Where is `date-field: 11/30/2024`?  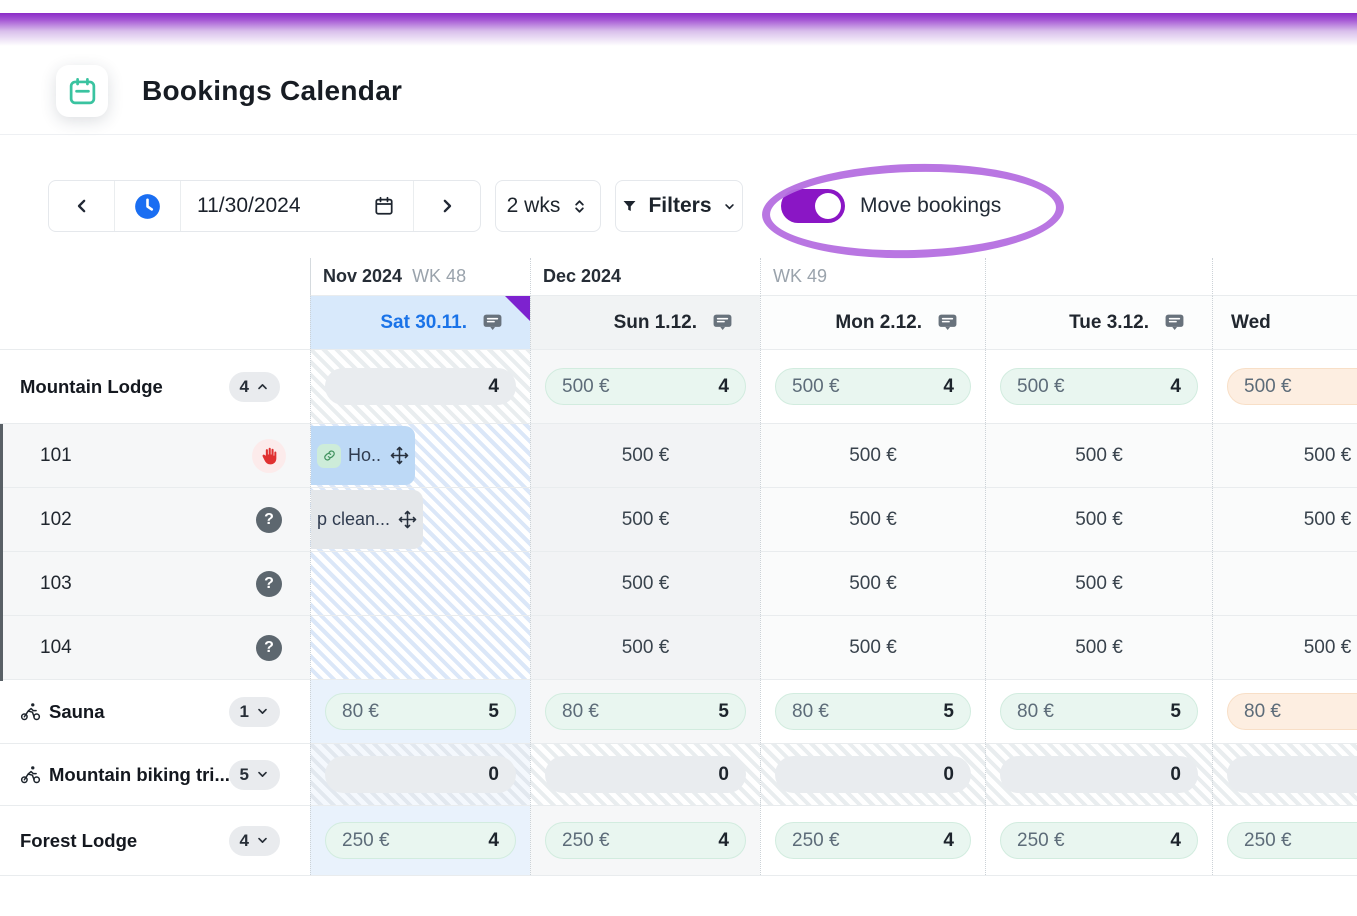 date-field: 11/30/2024 is located at coordinates (297, 206).